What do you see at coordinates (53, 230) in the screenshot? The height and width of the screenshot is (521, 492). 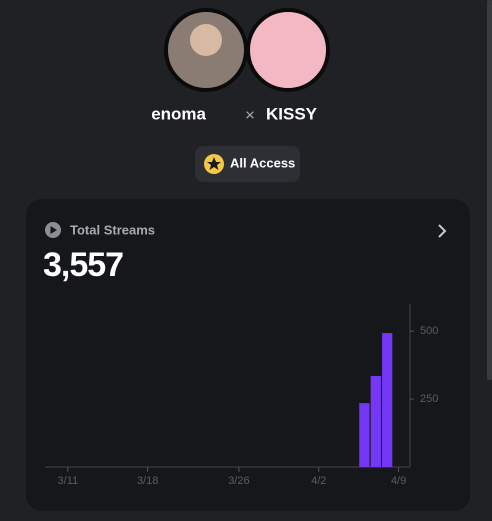 I see `play-triangle` at bounding box center [53, 230].